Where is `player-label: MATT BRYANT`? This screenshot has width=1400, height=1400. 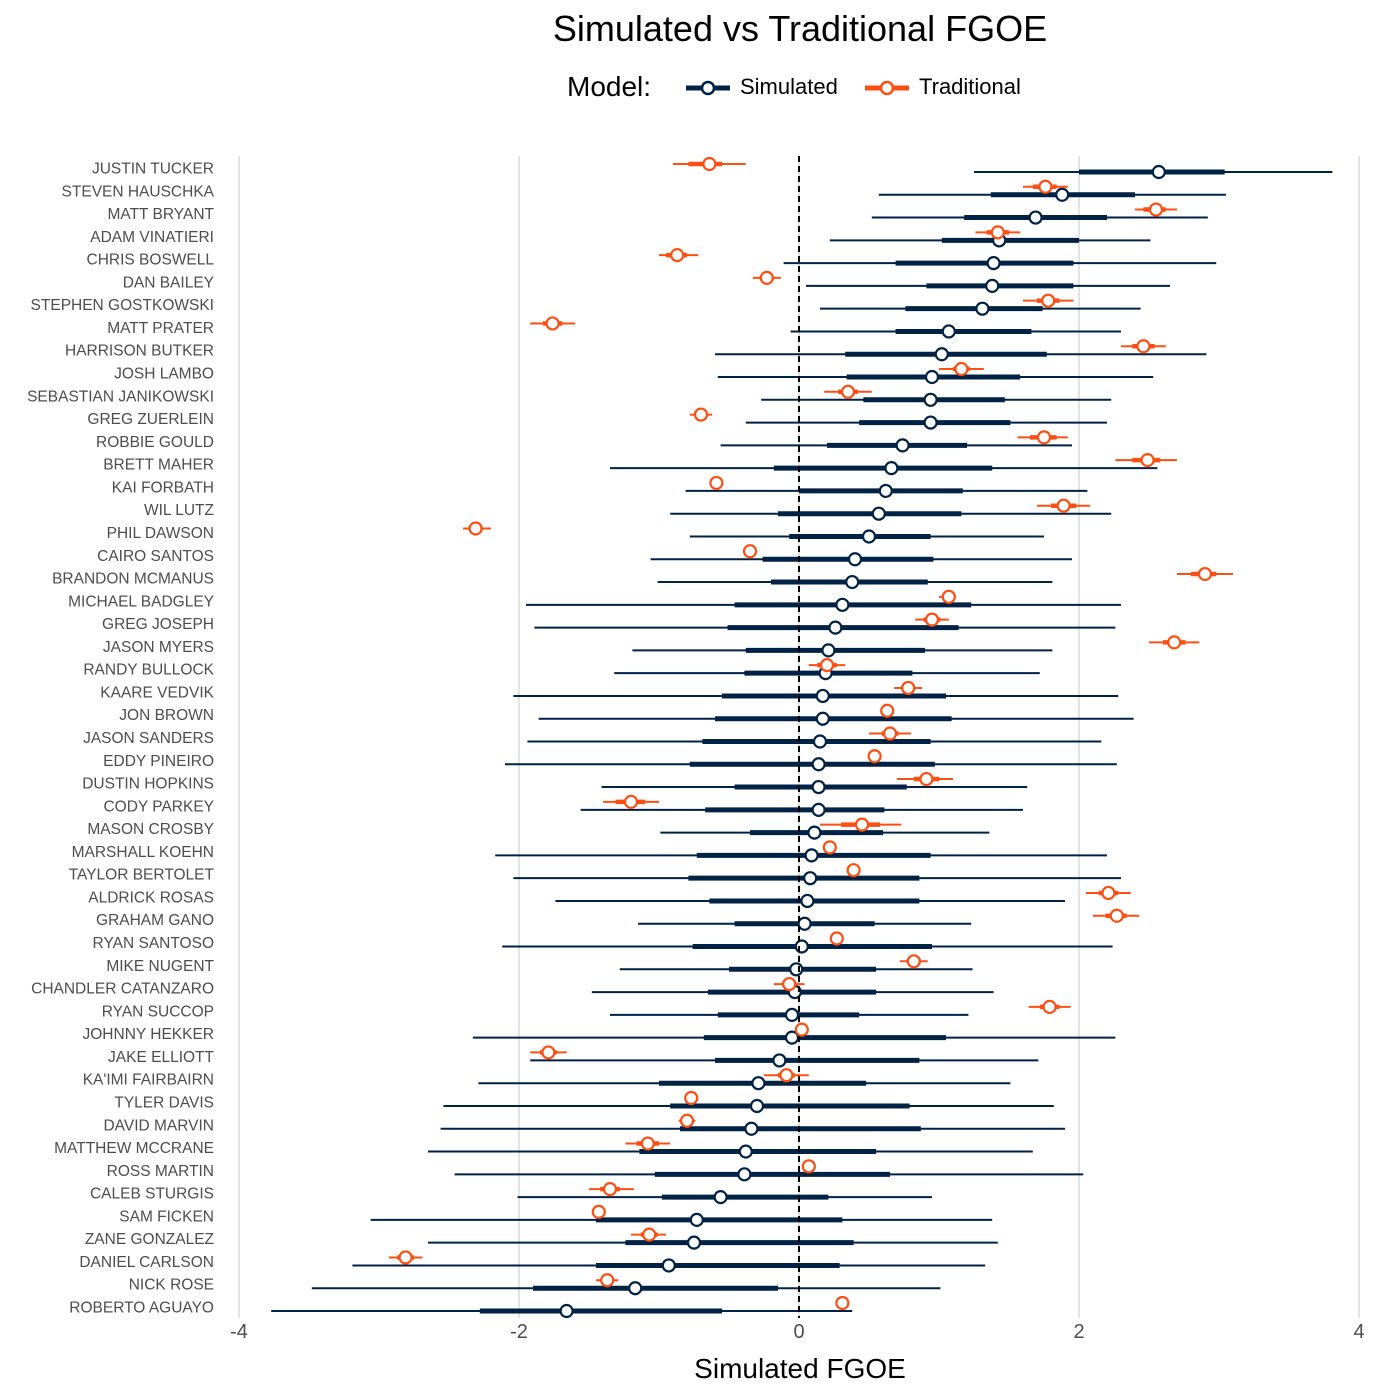
player-label: MATT BRYANT is located at coordinates (160, 214).